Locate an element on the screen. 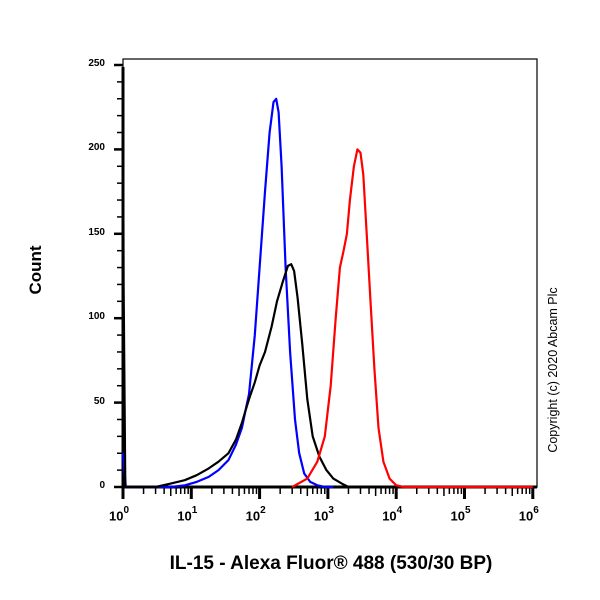 The image size is (600, 600). x-tick-label: 10¹ is located at coordinates (187, 514).